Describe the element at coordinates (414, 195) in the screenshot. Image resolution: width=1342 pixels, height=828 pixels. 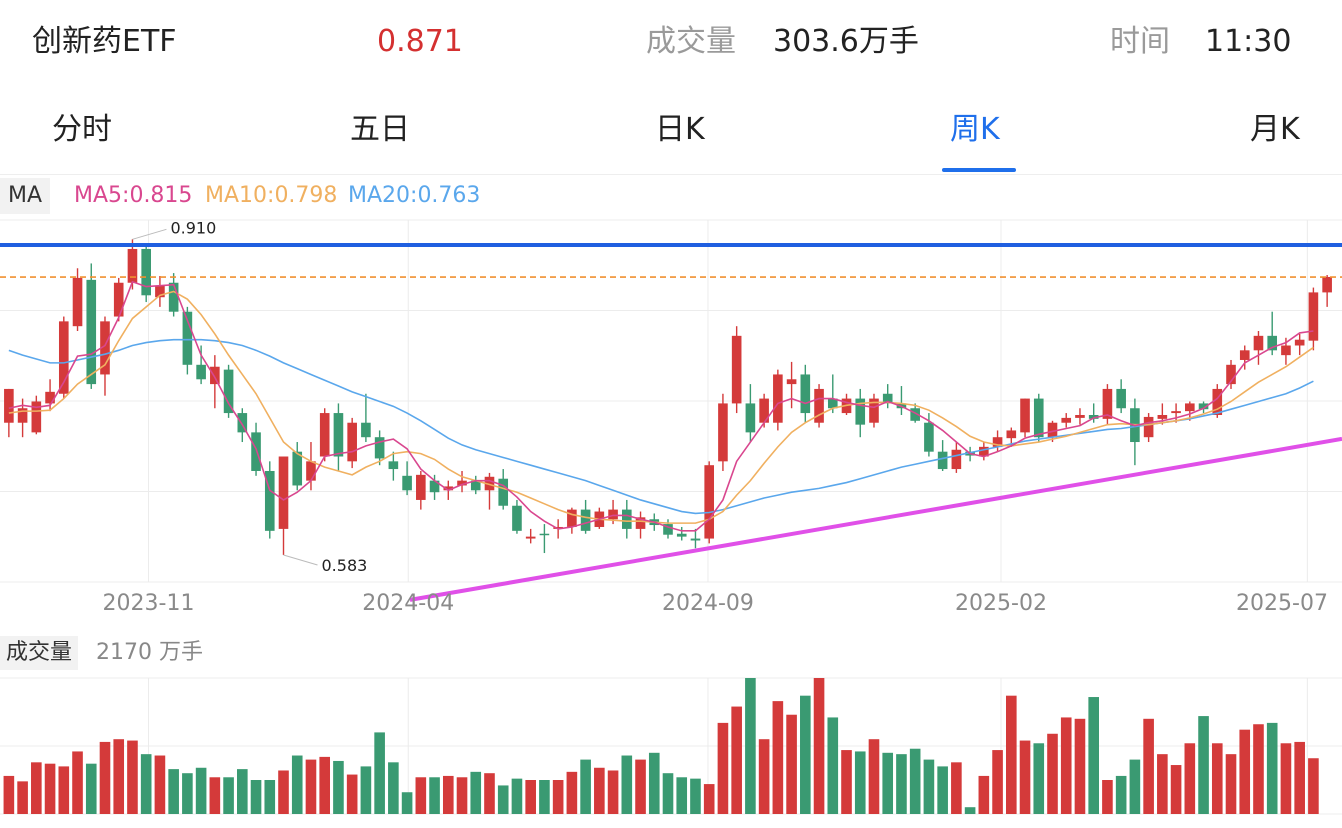
I see `ma20-value: MA20:0.763` at that location.